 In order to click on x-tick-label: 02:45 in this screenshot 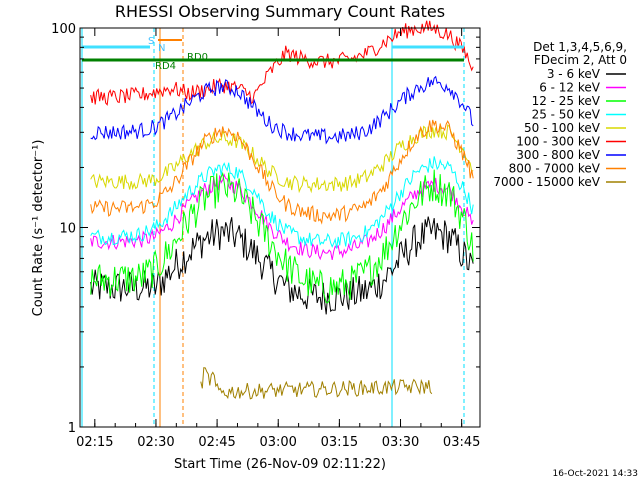, I will do `click(216, 442)`.